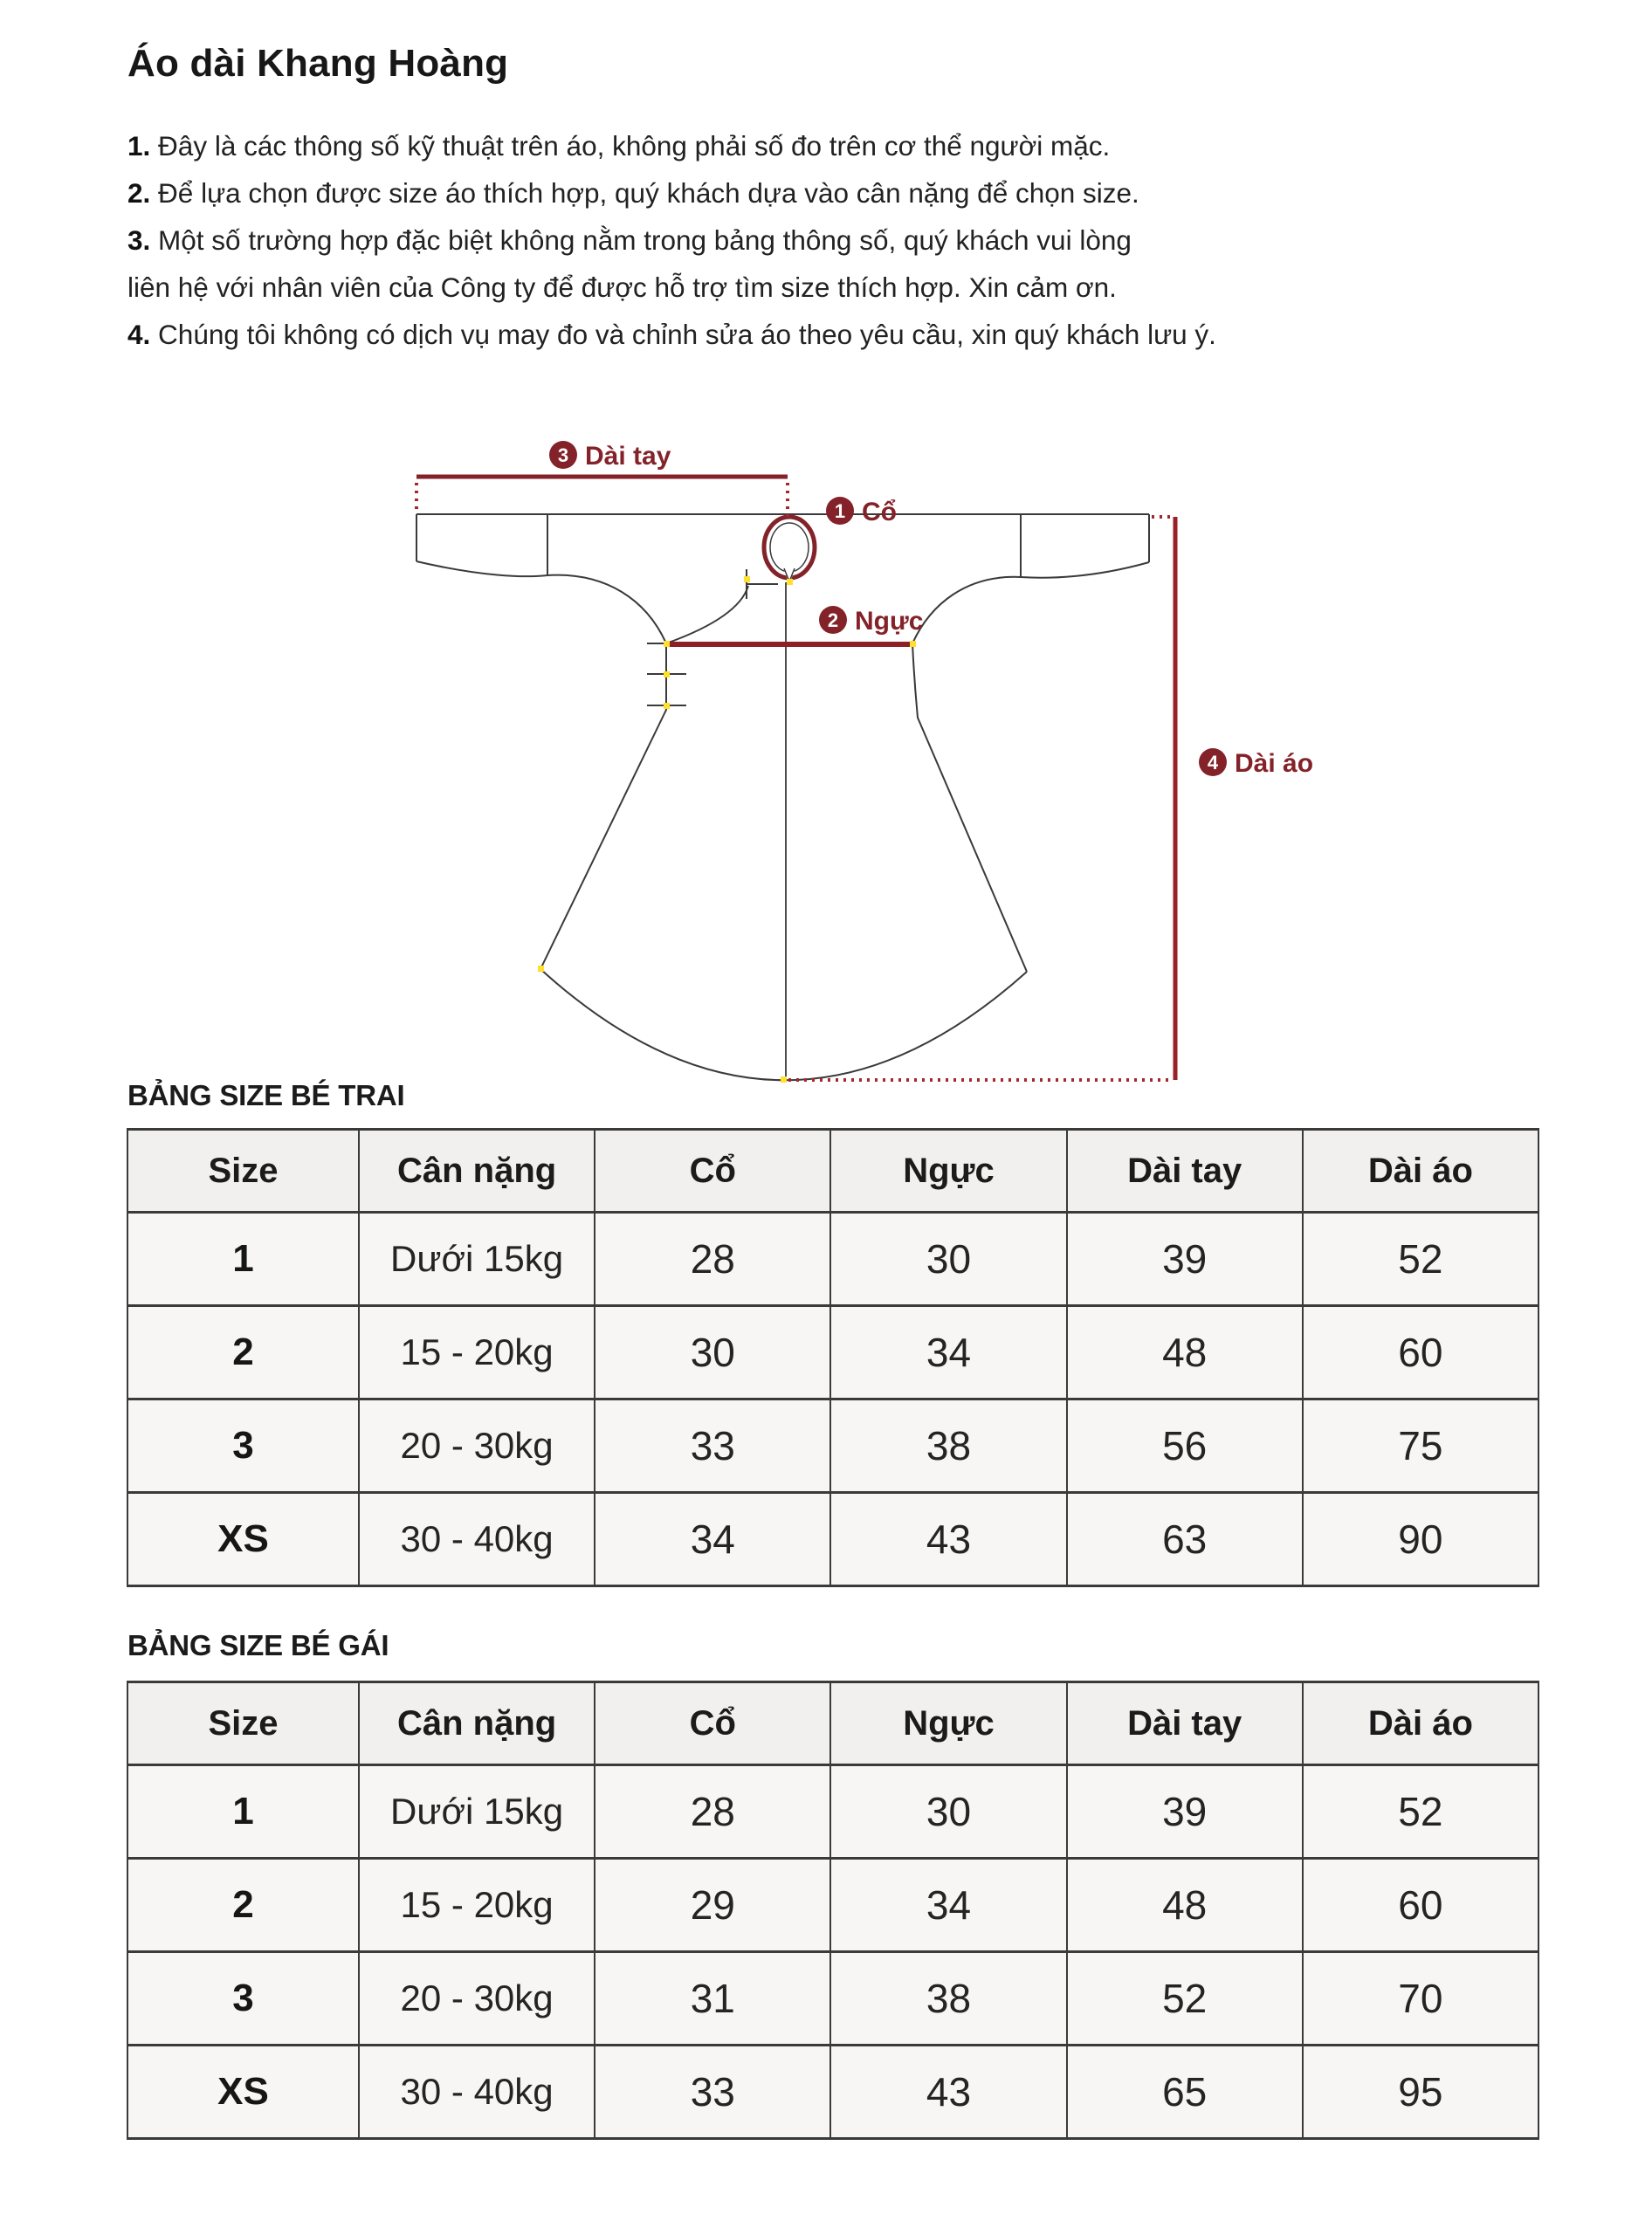 Image resolution: width=1652 pixels, height=2235 pixels. I want to click on table-cell: 65, so click(1184, 2092).